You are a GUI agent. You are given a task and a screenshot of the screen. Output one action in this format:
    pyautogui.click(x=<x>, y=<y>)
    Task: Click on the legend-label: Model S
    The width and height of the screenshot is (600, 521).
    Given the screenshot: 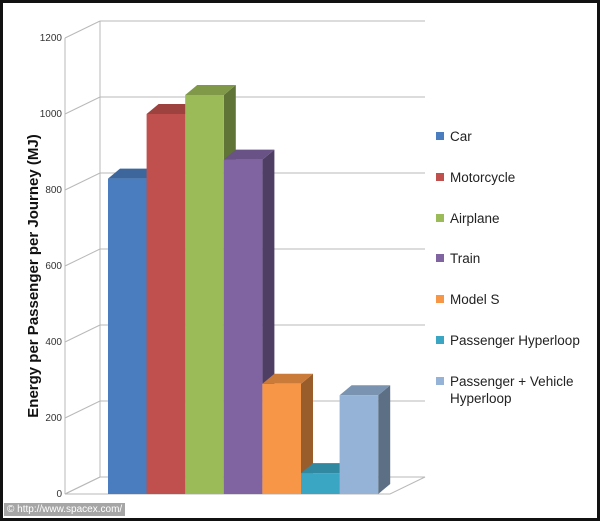 What is the action you would take?
    pyautogui.click(x=475, y=299)
    